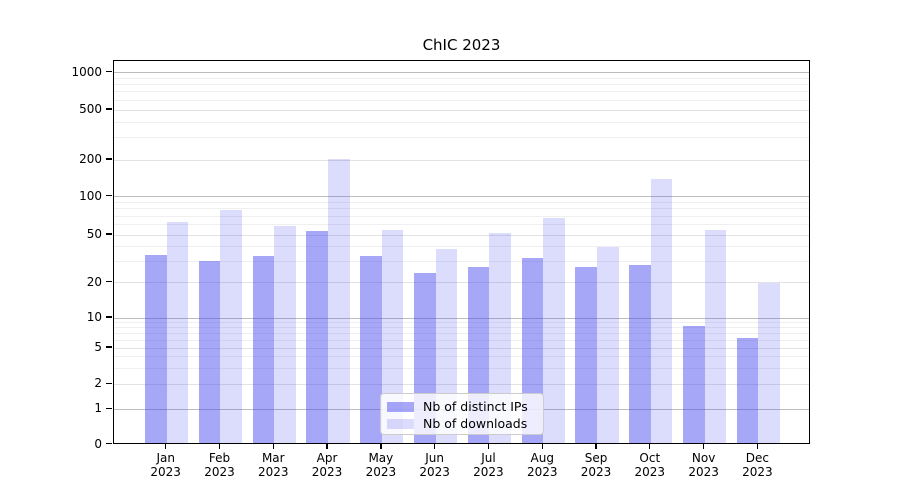  Describe the element at coordinates (596, 446) in the screenshot. I see `x-tick-mark-sep` at that location.